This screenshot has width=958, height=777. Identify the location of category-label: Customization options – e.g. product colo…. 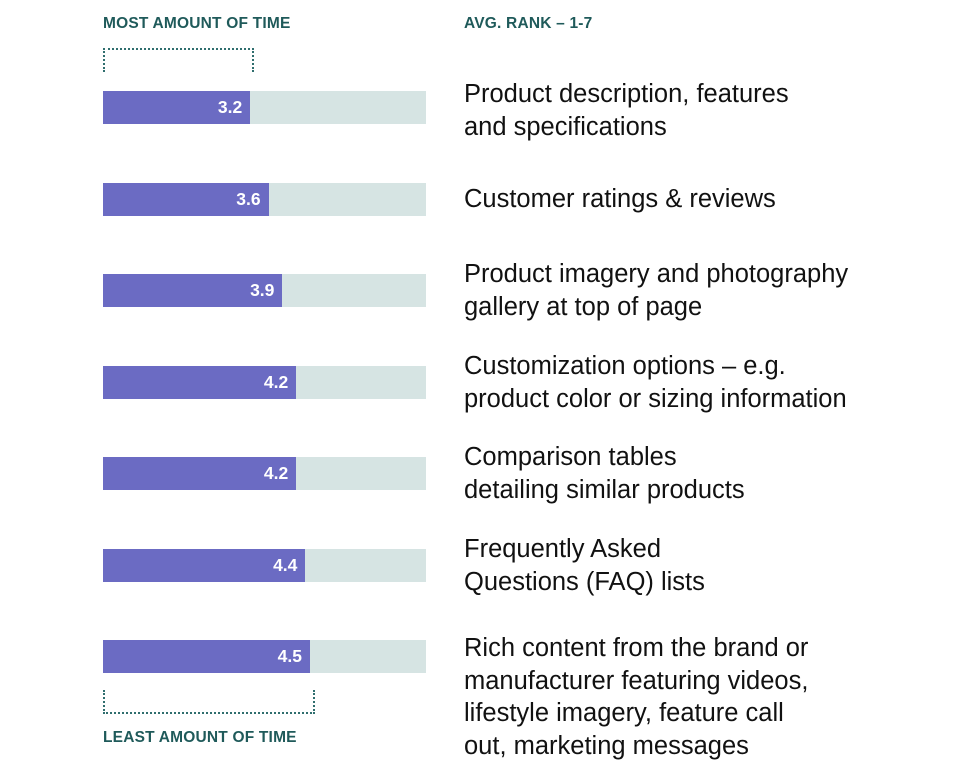
(655, 382).